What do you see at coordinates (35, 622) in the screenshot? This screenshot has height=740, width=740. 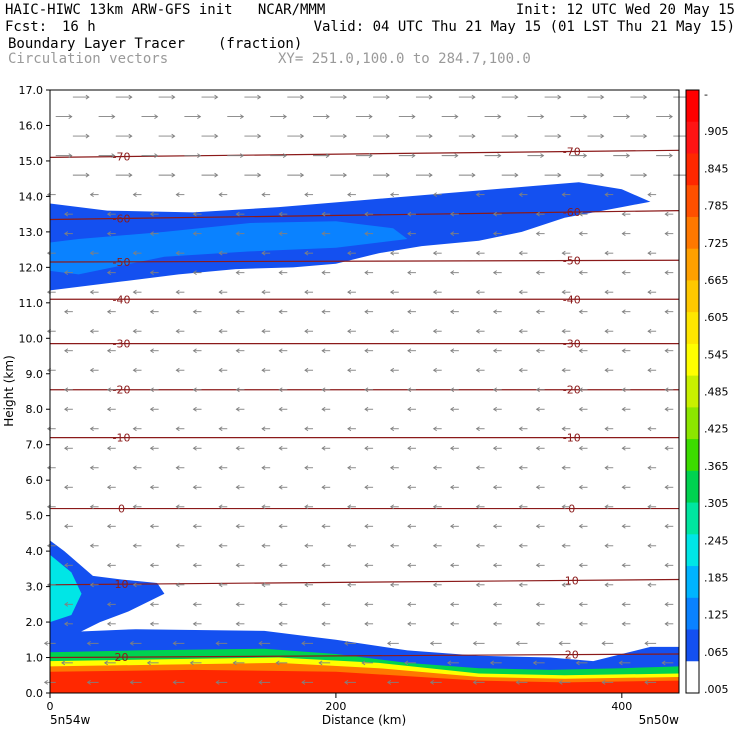 I see `y-tick-label: 2.0` at bounding box center [35, 622].